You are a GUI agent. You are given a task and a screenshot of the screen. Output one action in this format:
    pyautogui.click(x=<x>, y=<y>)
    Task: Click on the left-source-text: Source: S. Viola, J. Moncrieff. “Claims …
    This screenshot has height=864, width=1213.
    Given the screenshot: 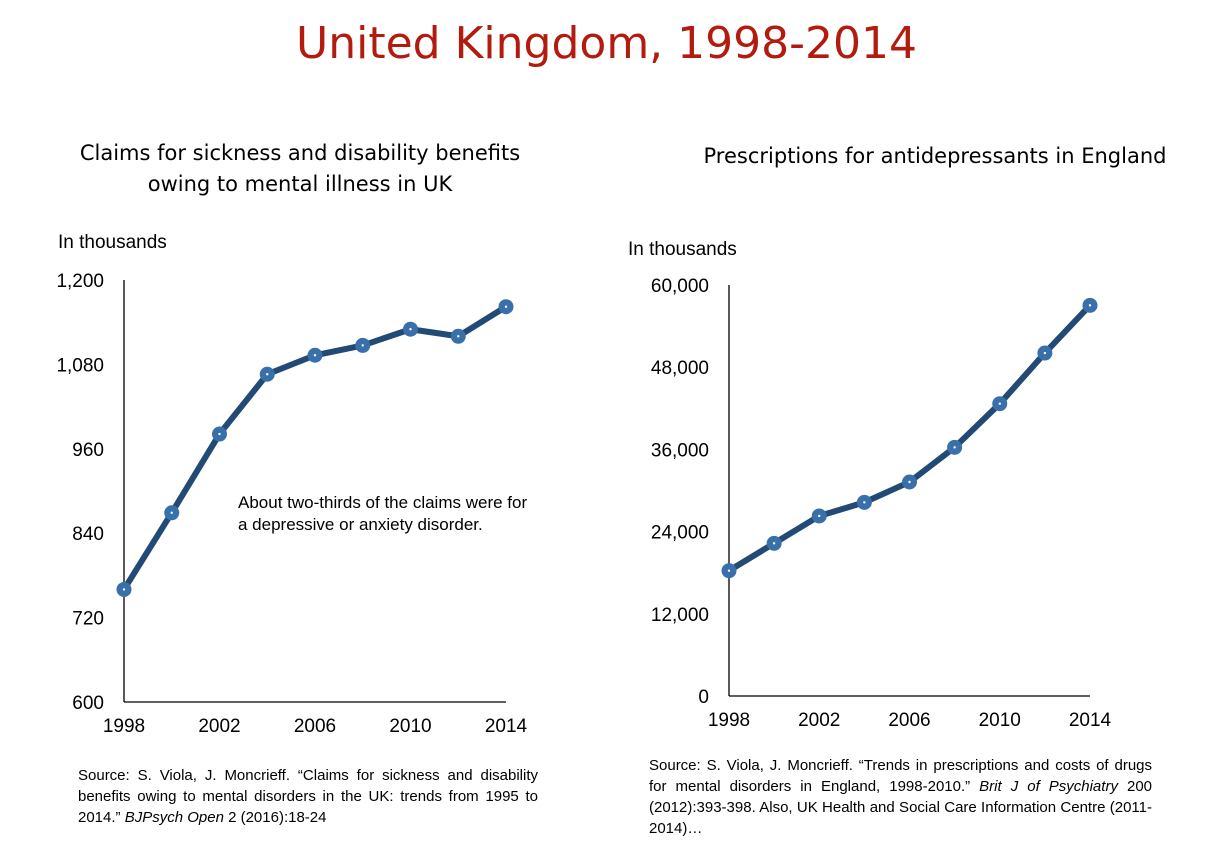 What is the action you would take?
    pyautogui.click(x=308, y=796)
    